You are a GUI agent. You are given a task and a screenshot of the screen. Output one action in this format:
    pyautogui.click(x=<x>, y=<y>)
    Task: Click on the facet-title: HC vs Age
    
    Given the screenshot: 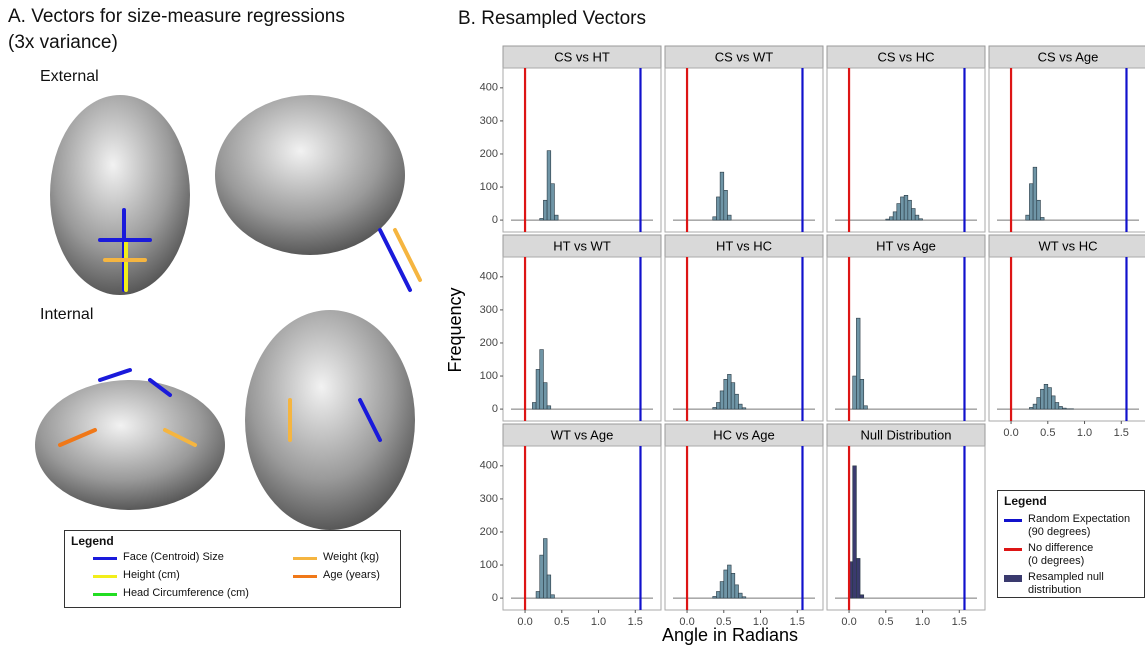 What is the action you would take?
    pyautogui.click(x=743, y=434)
    